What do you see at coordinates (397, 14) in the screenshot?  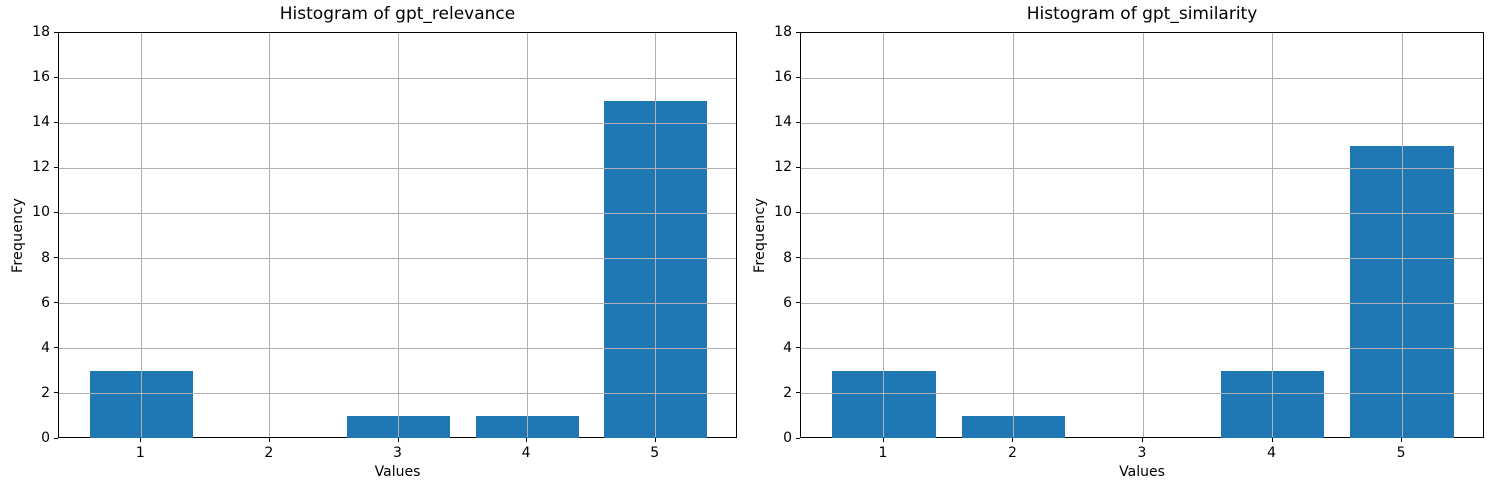 I see `chart-title: Histogram of gpt_relevance` at bounding box center [397, 14].